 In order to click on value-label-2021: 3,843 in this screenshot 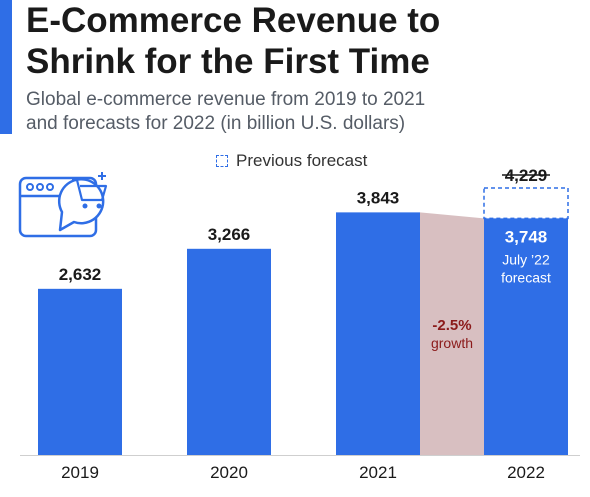, I will do `click(378, 197)`.